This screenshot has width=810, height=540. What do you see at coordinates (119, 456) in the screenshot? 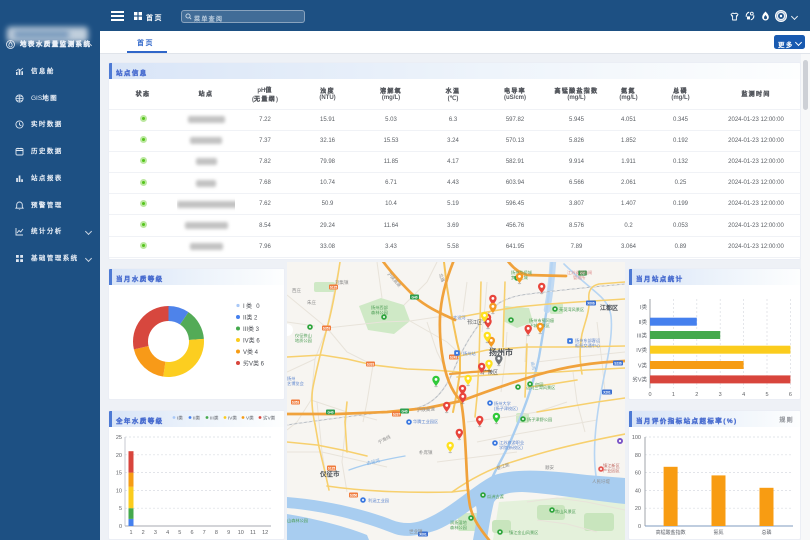
I see `svg-text: 20` at bounding box center [119, 456].